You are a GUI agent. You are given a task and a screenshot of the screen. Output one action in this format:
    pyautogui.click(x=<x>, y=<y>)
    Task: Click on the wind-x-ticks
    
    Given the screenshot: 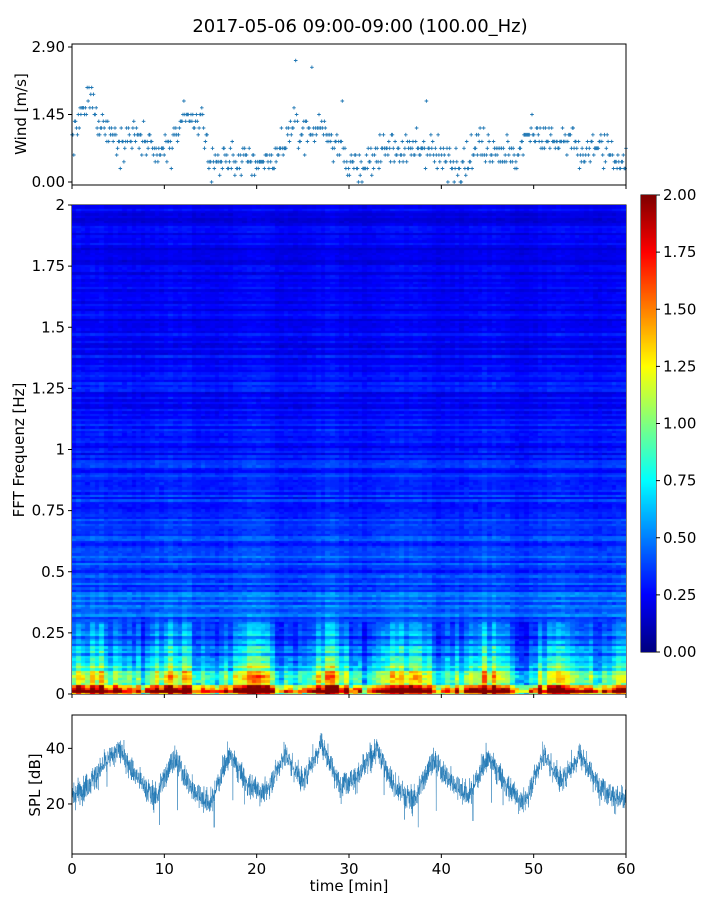 What is the action you would take?
    pyautogui.click(x=349, y=187)
    